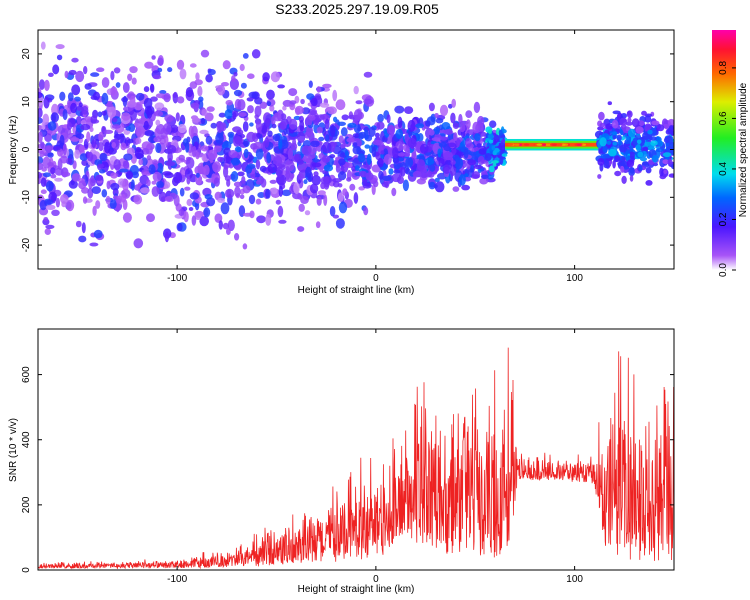  What do you see at coordinates (26, 244) in the screenshot?
I see `spectrogram-y-tick-label: -20` at bounding box center [26, 244].